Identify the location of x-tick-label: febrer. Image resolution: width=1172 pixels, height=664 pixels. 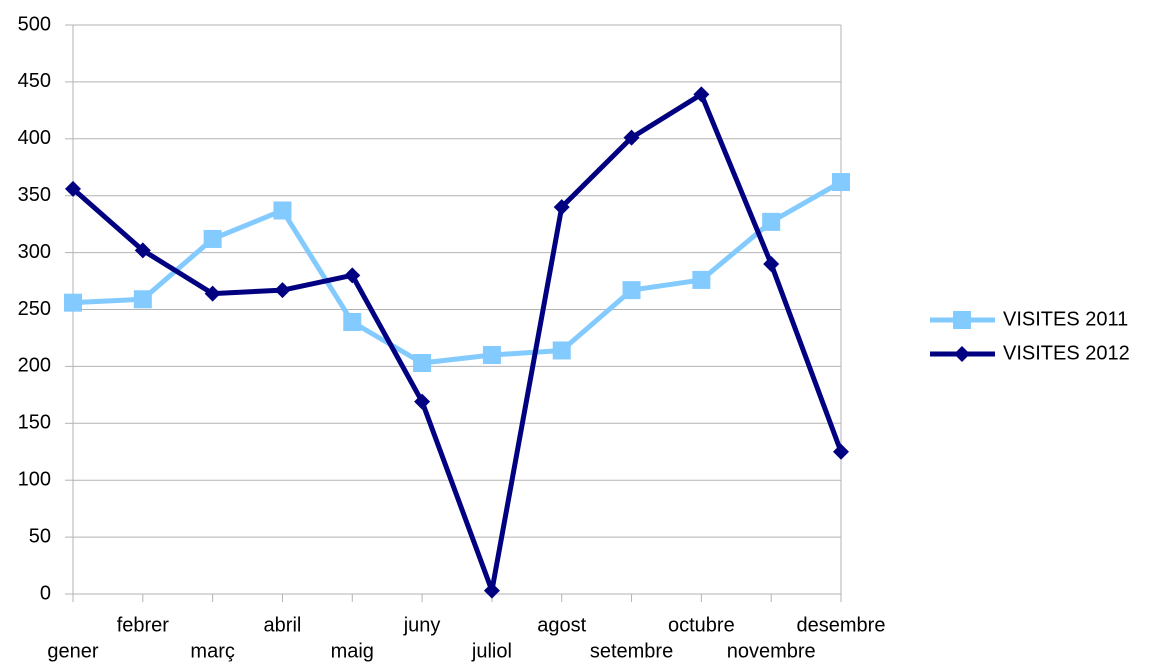
(143, 625).